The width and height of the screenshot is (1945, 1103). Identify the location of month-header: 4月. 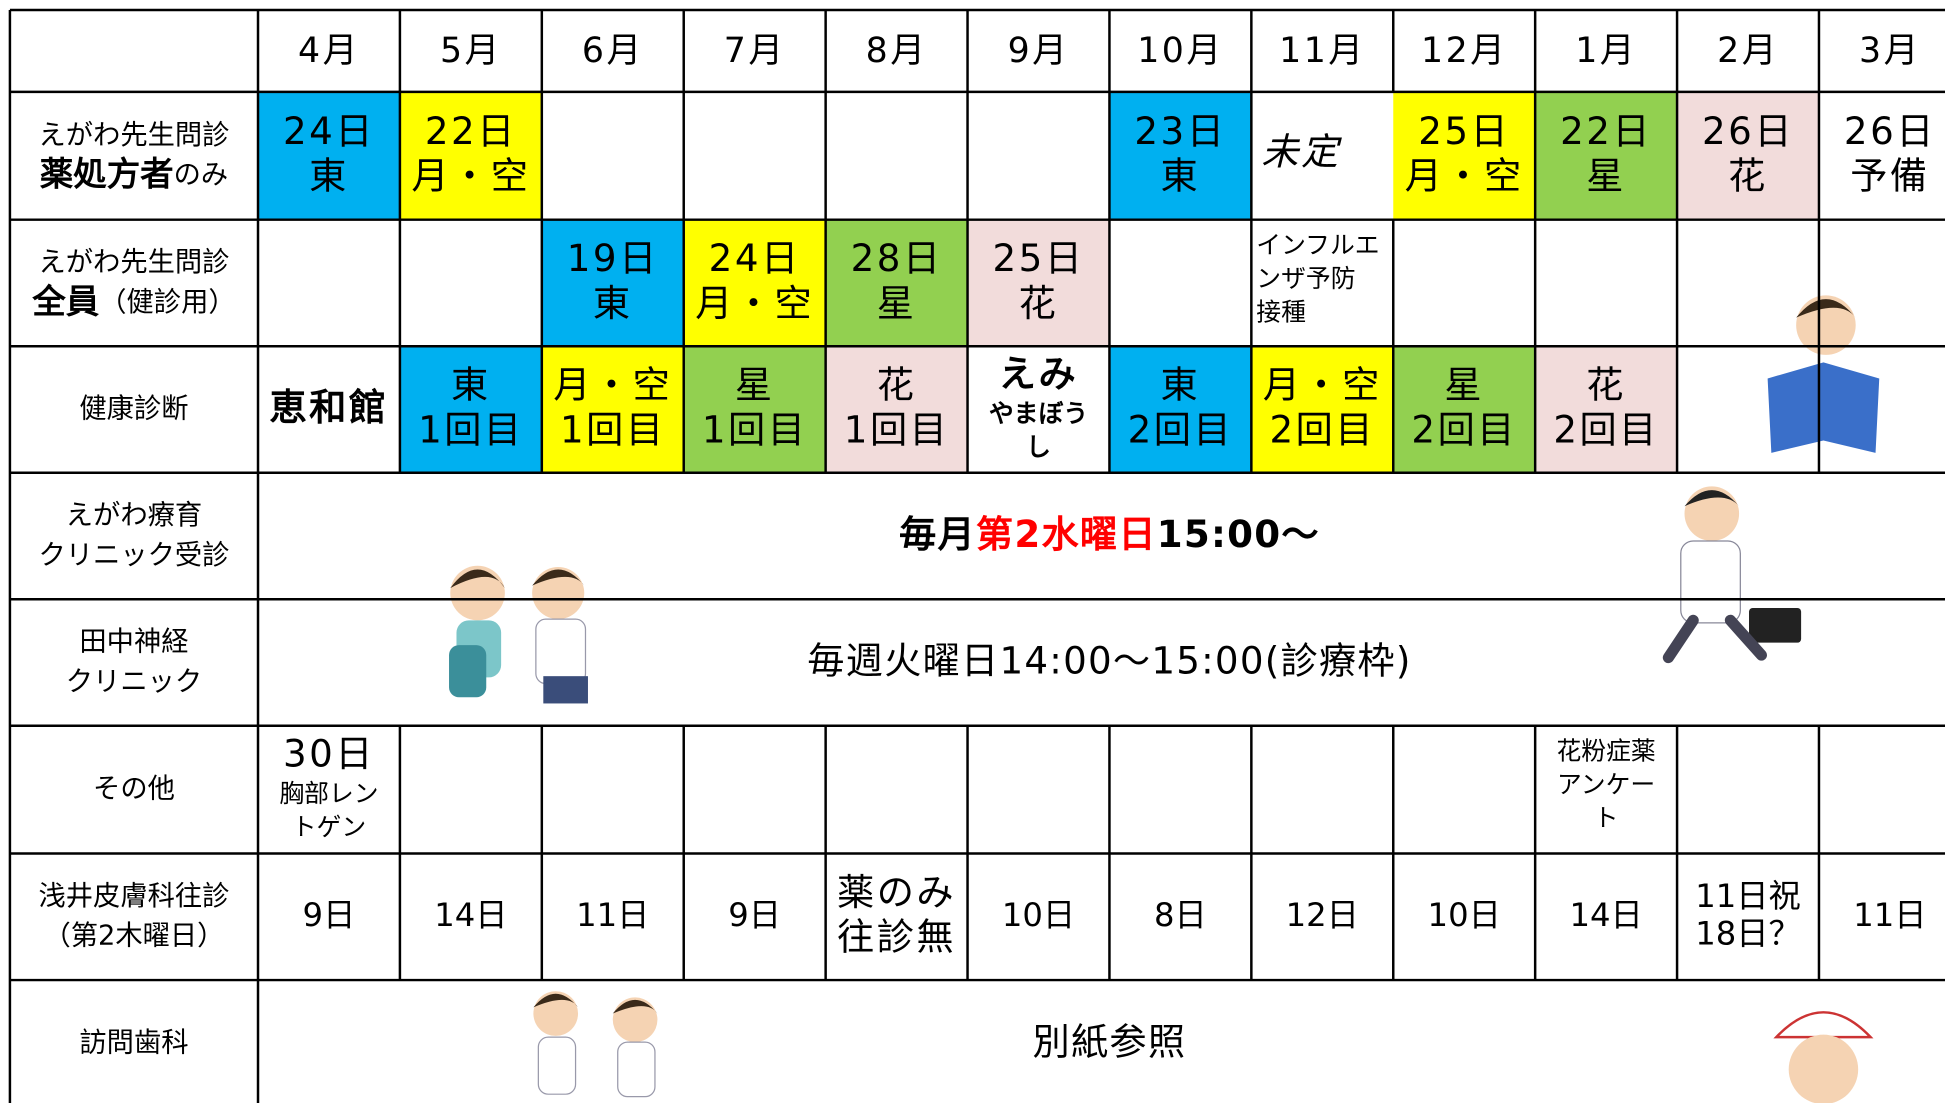
(329, 51).